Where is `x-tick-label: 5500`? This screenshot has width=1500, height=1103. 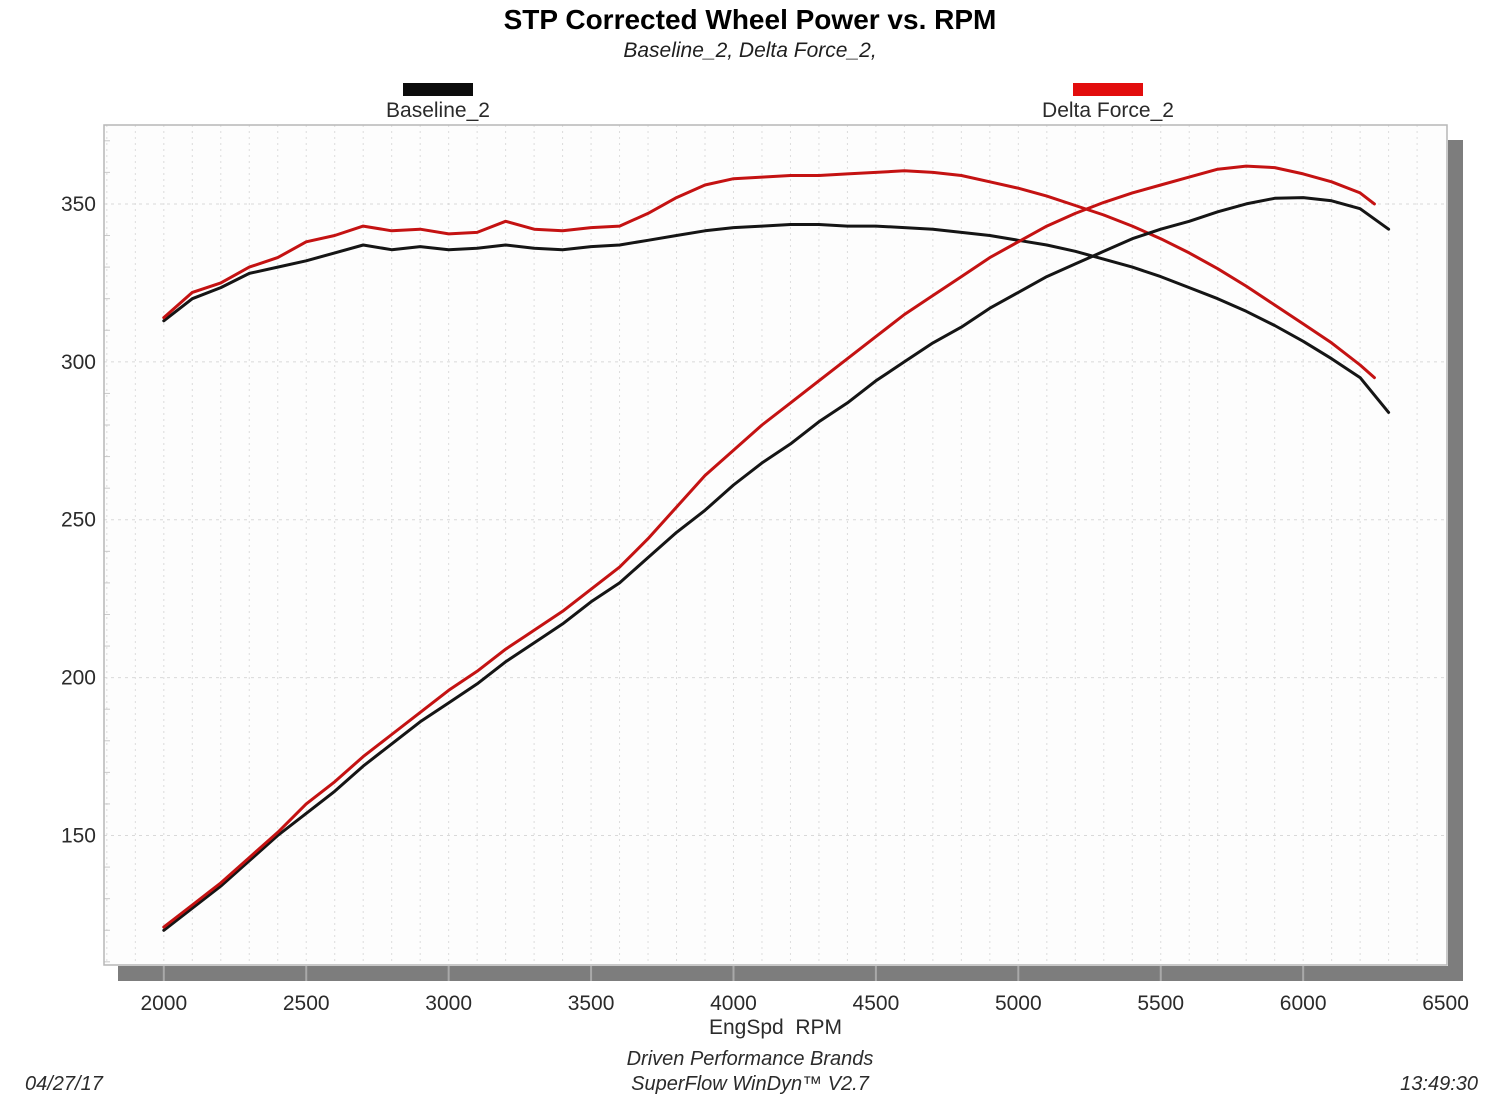 x-tick-label: 5500 is located at coordinates (1160, 1003).